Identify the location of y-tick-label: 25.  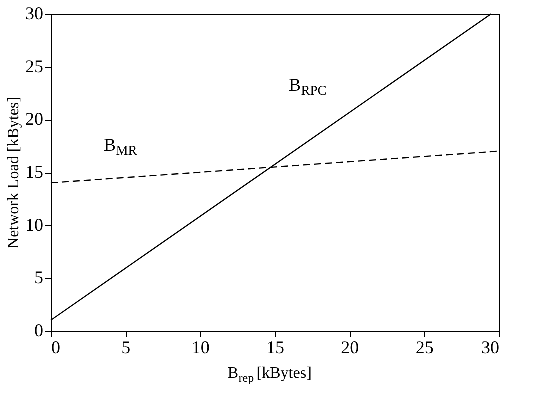
(35, 66).